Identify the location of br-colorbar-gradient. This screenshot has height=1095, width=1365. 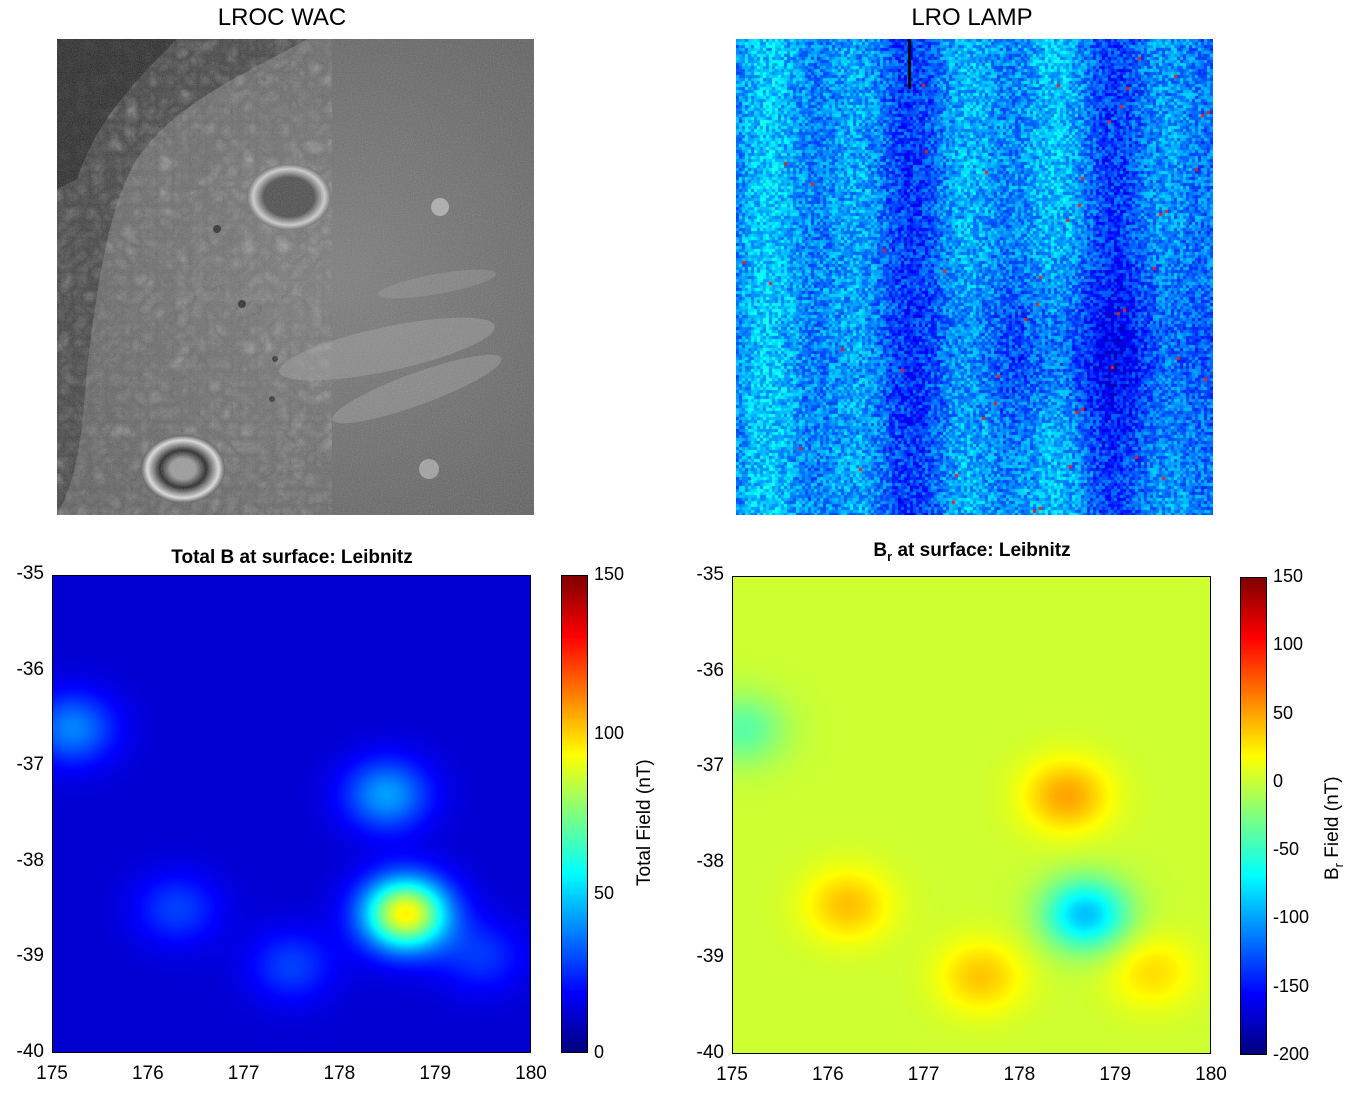
(1253, 816).